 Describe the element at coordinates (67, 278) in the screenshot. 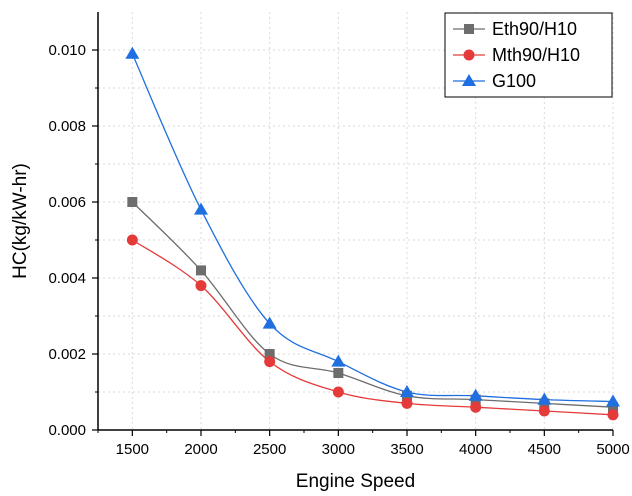

I see `y-tick-label: 0.004` at that location.